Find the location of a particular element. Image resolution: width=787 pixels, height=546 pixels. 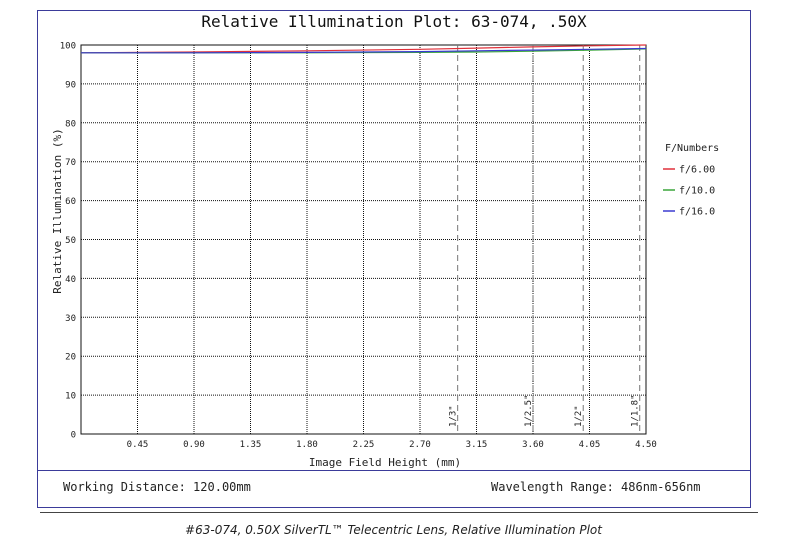

wavelength-range: Wavelength Range: 486nm-656nm is located at coordinates (596, 487).